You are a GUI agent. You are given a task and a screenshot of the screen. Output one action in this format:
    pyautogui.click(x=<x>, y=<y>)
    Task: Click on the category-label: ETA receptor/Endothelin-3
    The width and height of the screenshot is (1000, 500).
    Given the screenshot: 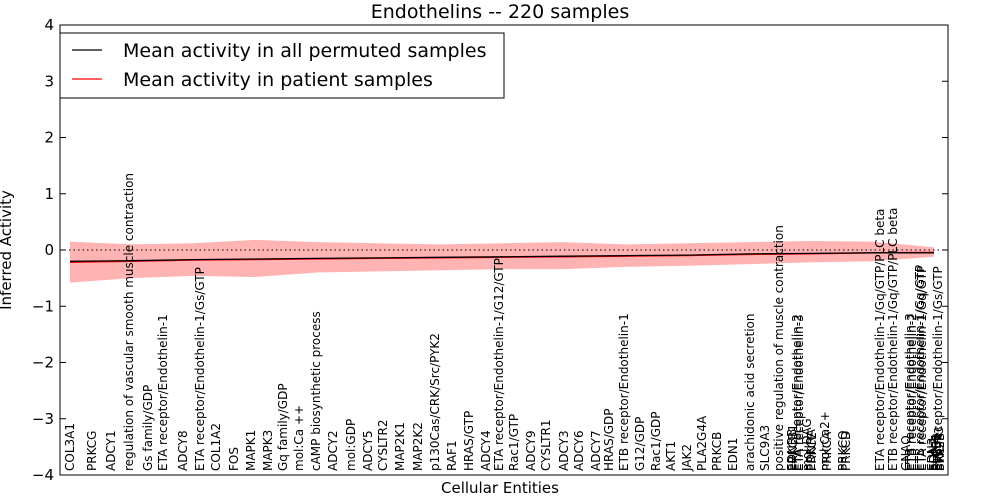 What is the action you would take?
    pyautogui.click(x=799, y=392)
    